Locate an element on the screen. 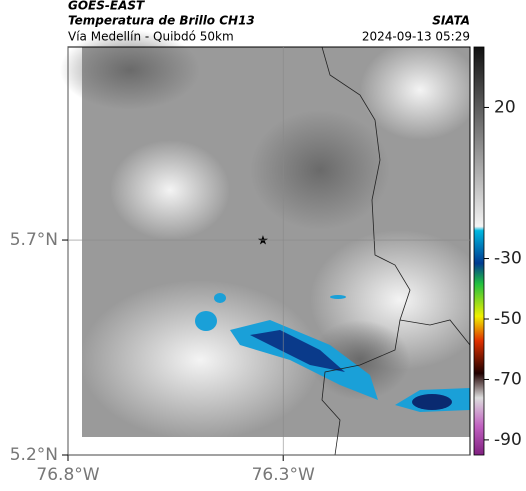 The width and height of the screenshot is (526, 491). product: GOES-EAST is located at coordinates (106, 6).